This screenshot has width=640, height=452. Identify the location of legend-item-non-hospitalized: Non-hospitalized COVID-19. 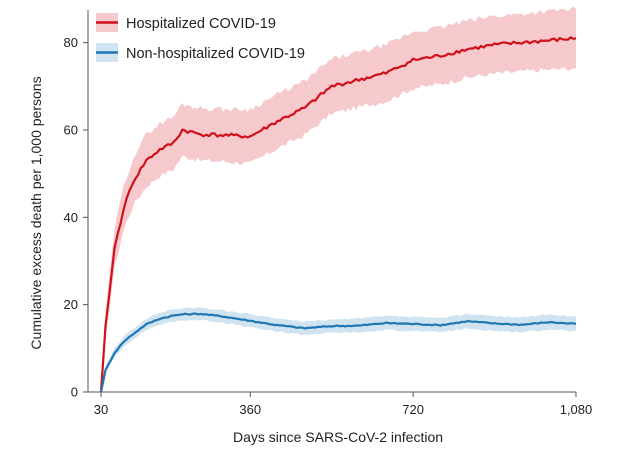
(200, 52).